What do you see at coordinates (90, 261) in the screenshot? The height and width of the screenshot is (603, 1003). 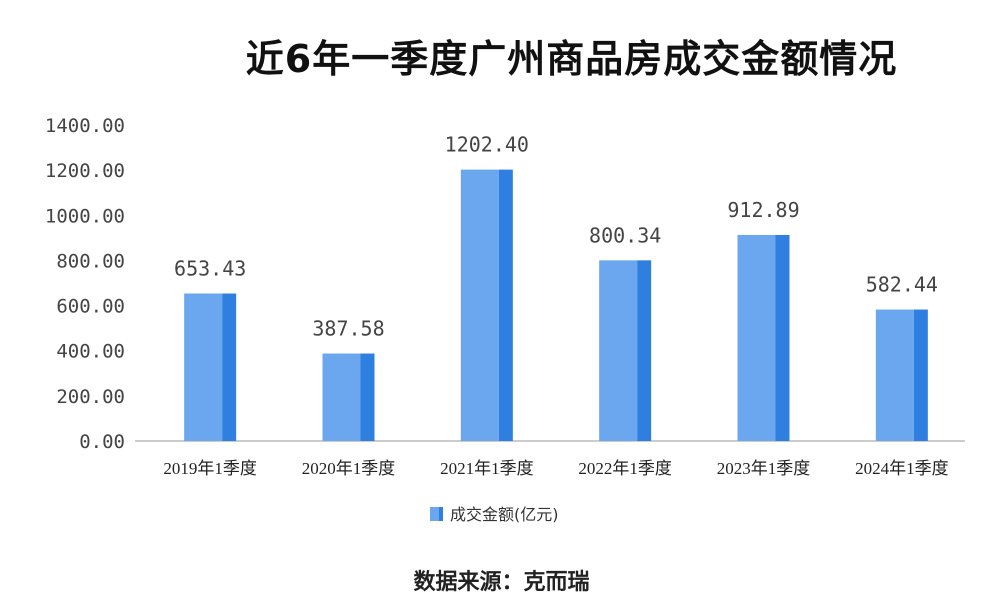 I see `y-tick-label: 800.00` at bounding box center [90, 261].